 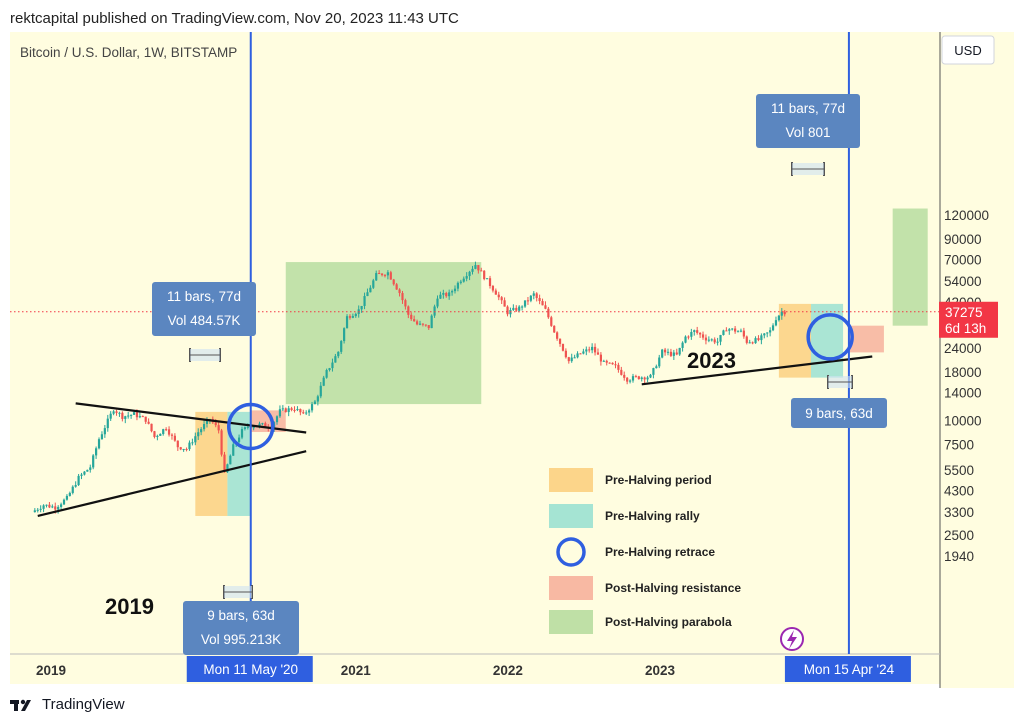 What do you see at coordinates (808, 169) in the screenshot?
I see `measure-bracket-2023-pre` at bounding box center [808, 169].